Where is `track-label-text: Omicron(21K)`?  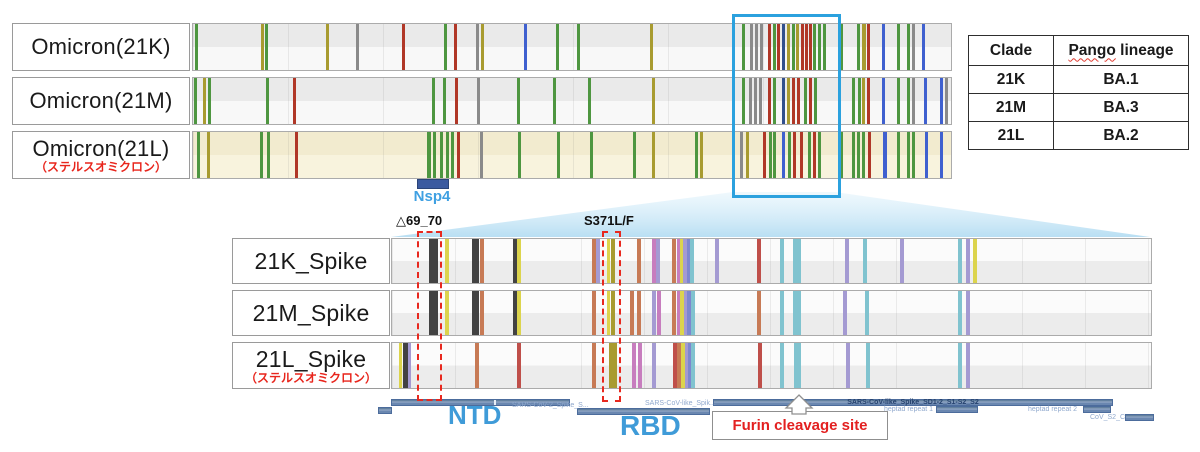
track-label-text: Omicron(21K) is located at coordinates (101, 47).